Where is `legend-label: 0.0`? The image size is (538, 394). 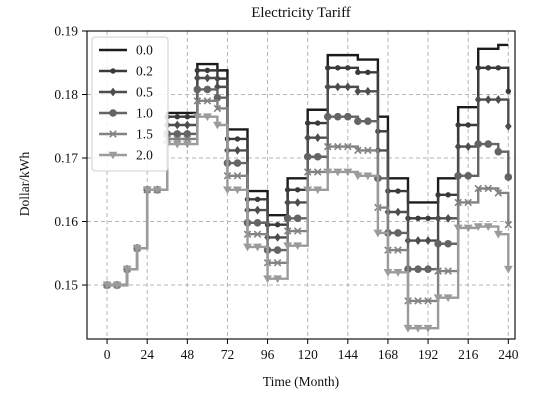
legend-label: 0.0 is located at coordinates (144, 50).